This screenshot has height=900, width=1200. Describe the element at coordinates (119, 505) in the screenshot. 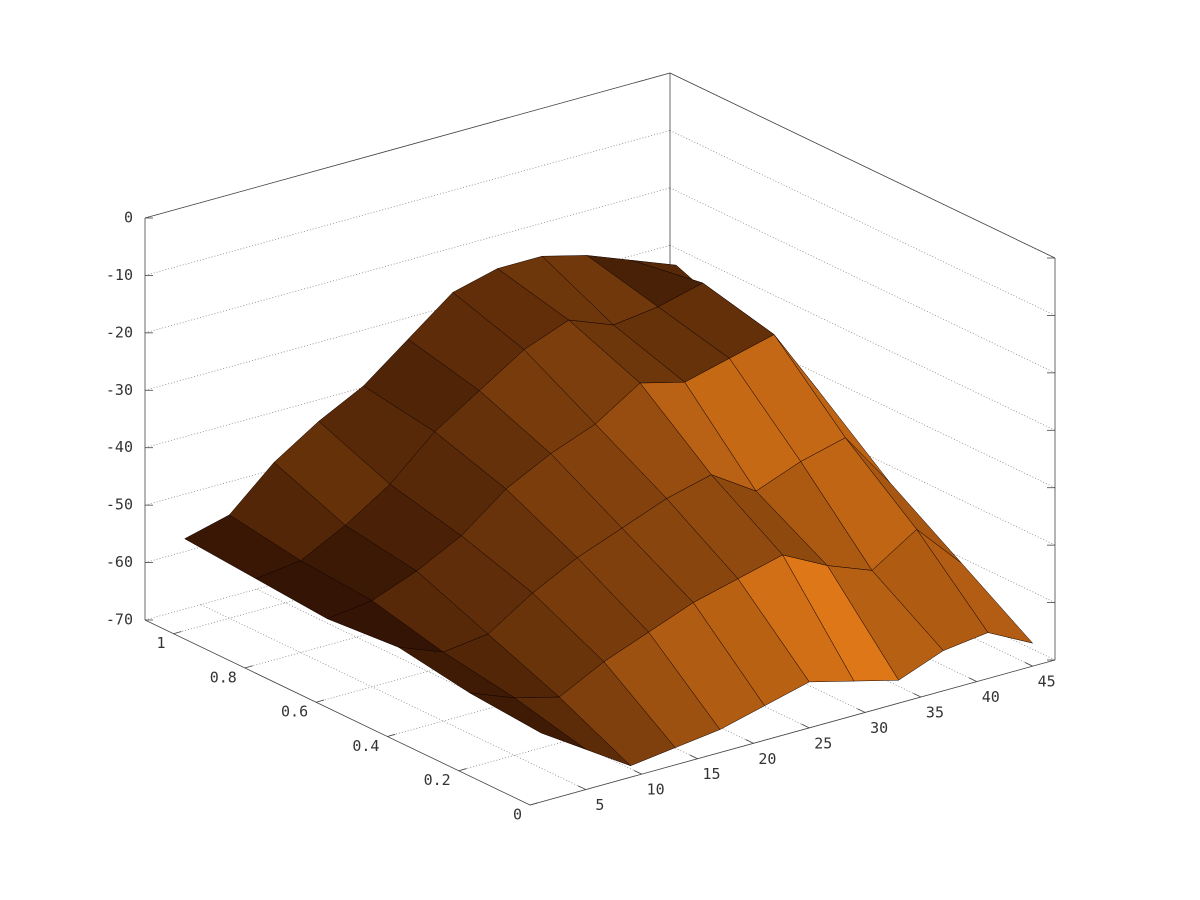

I see `z-tick-label: -50` at that location.